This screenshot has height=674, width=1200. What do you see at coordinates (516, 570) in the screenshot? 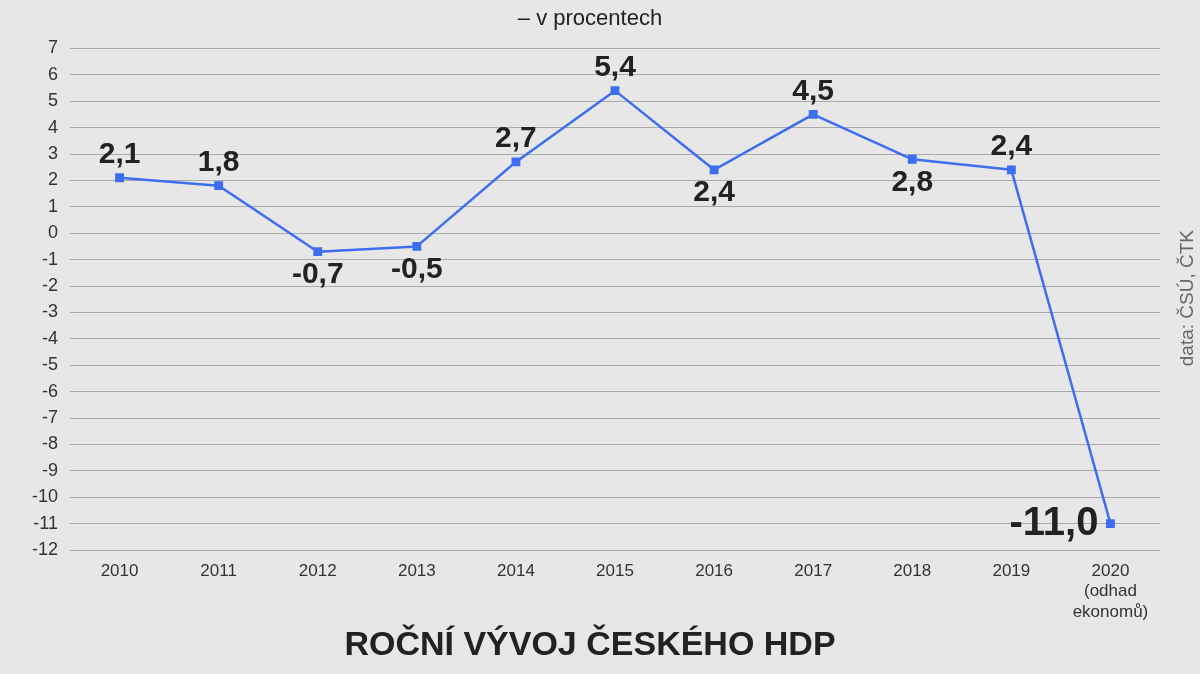
I see `x-tick-label: 2014` at bounding box center [516, 570].